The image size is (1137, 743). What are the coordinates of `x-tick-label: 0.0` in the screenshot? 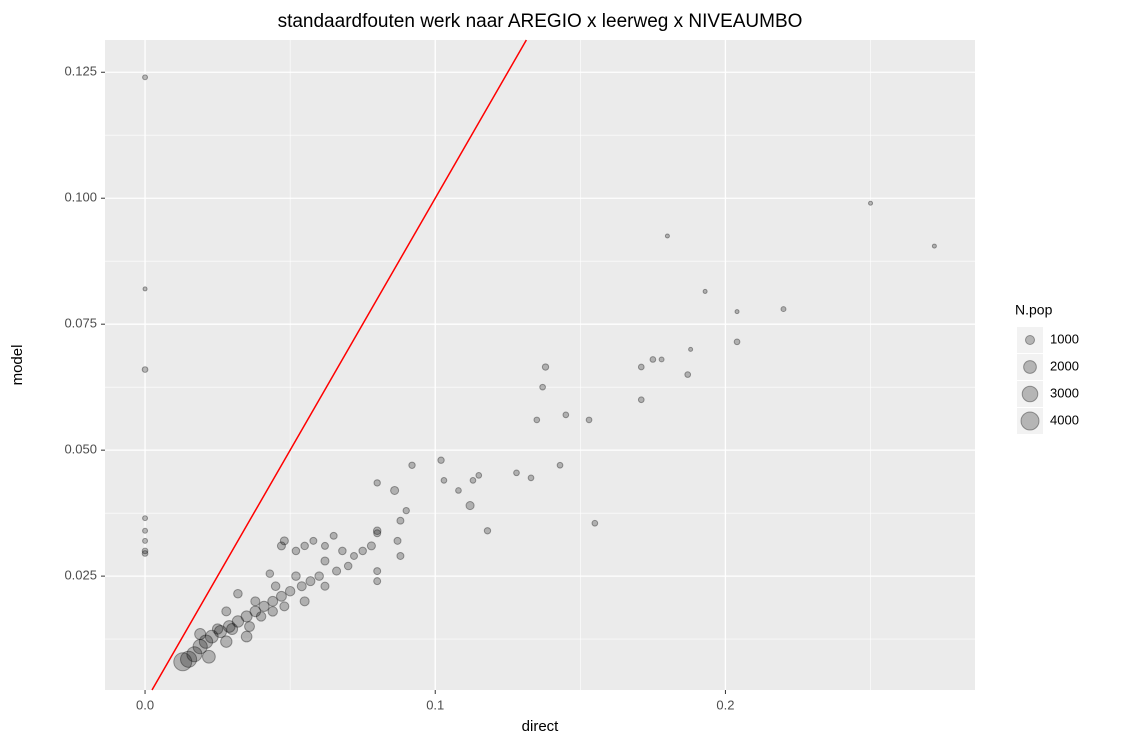 It's located at (145, 704).